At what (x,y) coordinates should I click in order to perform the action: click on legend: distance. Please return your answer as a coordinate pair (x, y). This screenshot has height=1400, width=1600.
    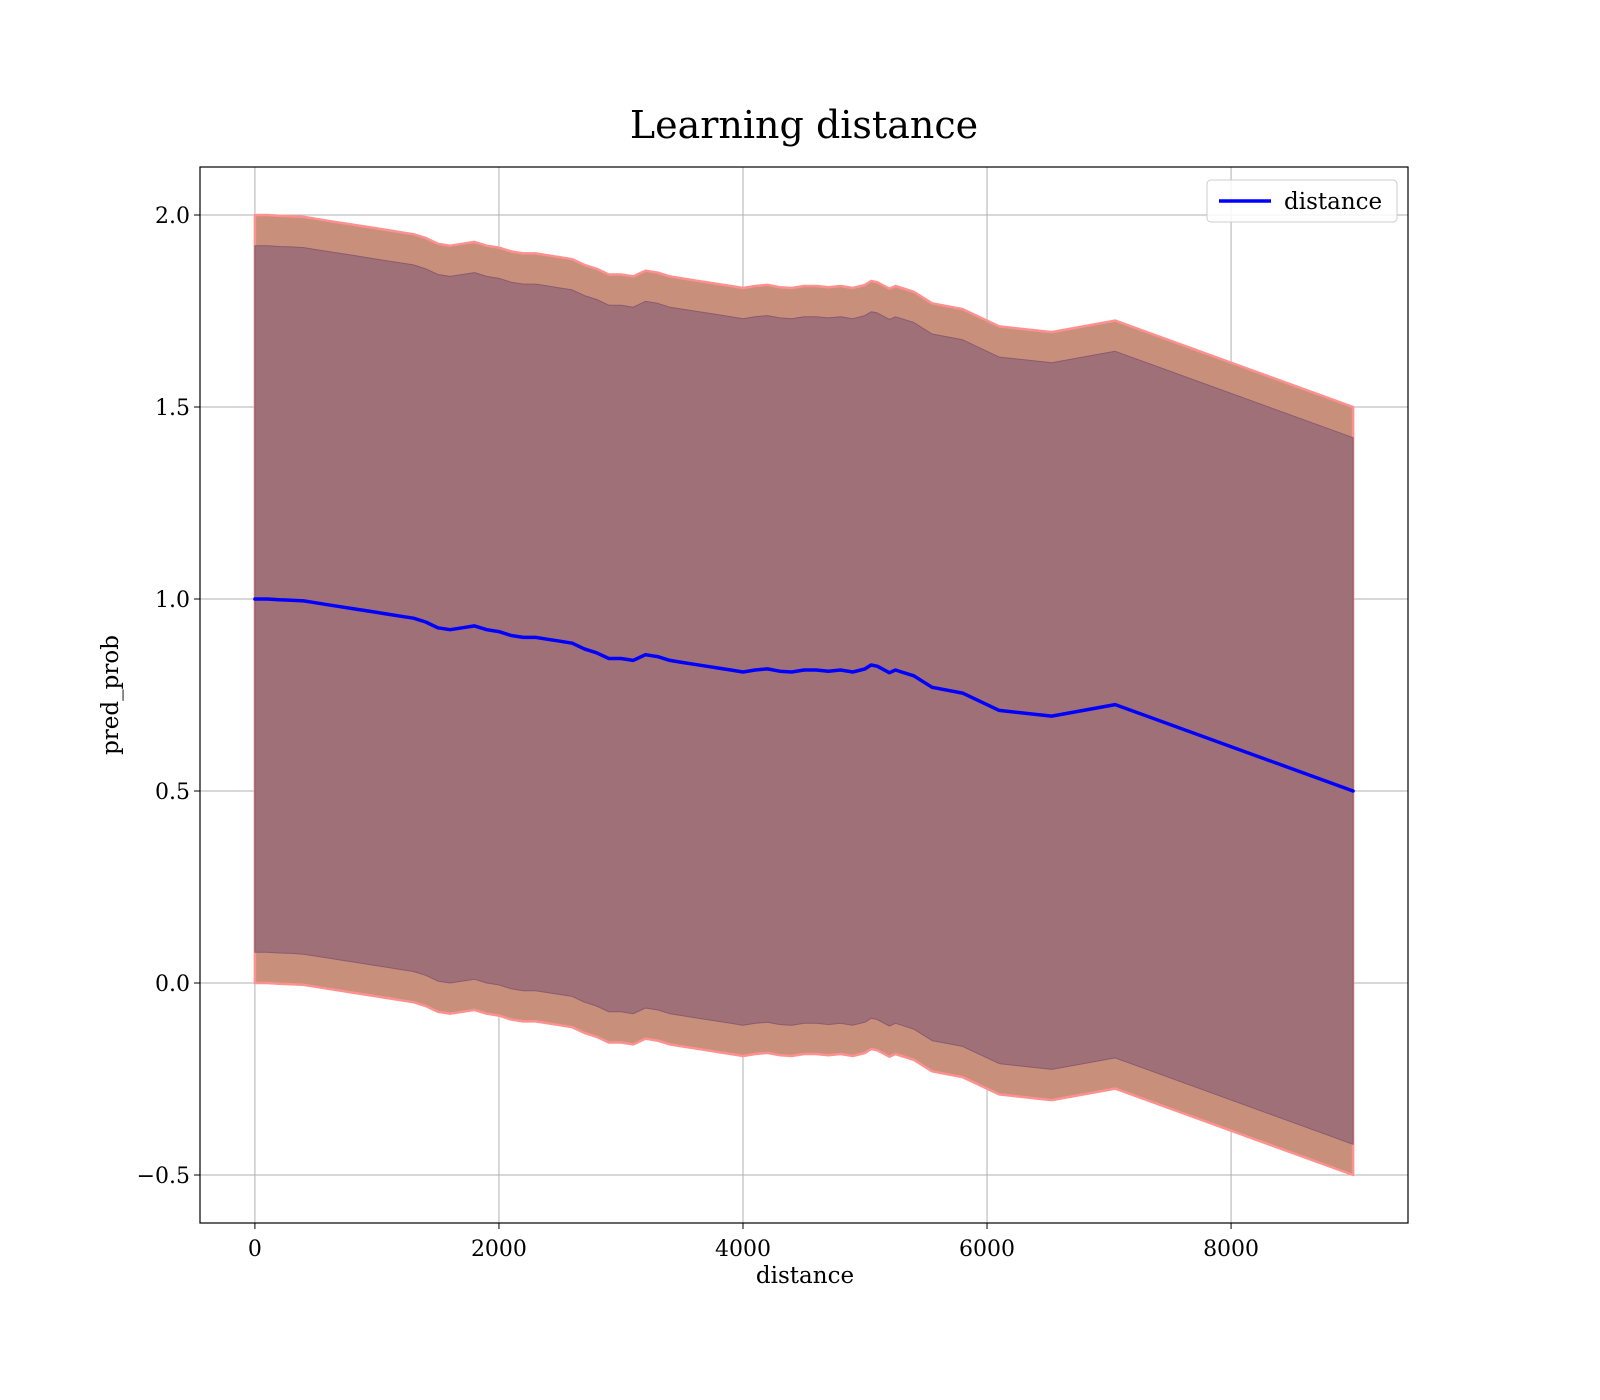
    Looking at the image, I should click on (1302, 201).